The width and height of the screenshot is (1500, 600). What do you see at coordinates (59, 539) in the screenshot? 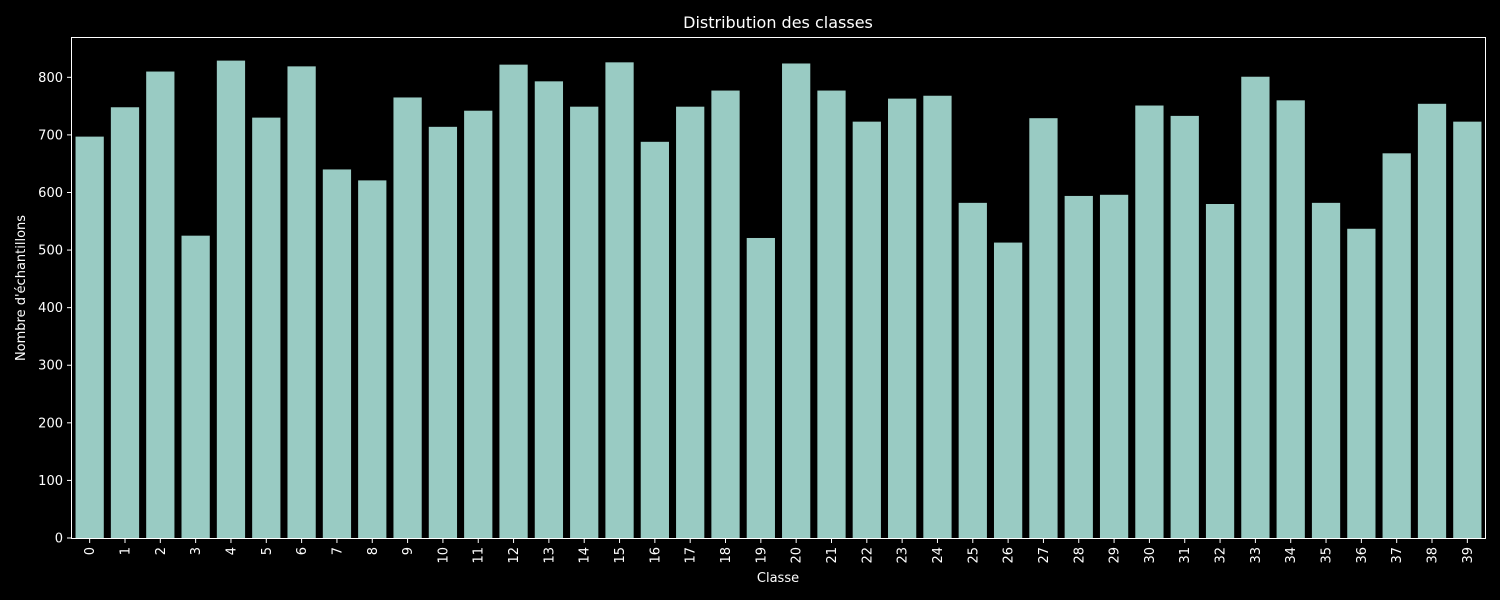
I see `y-tick-label: 0` at bounding box center [59, 539].